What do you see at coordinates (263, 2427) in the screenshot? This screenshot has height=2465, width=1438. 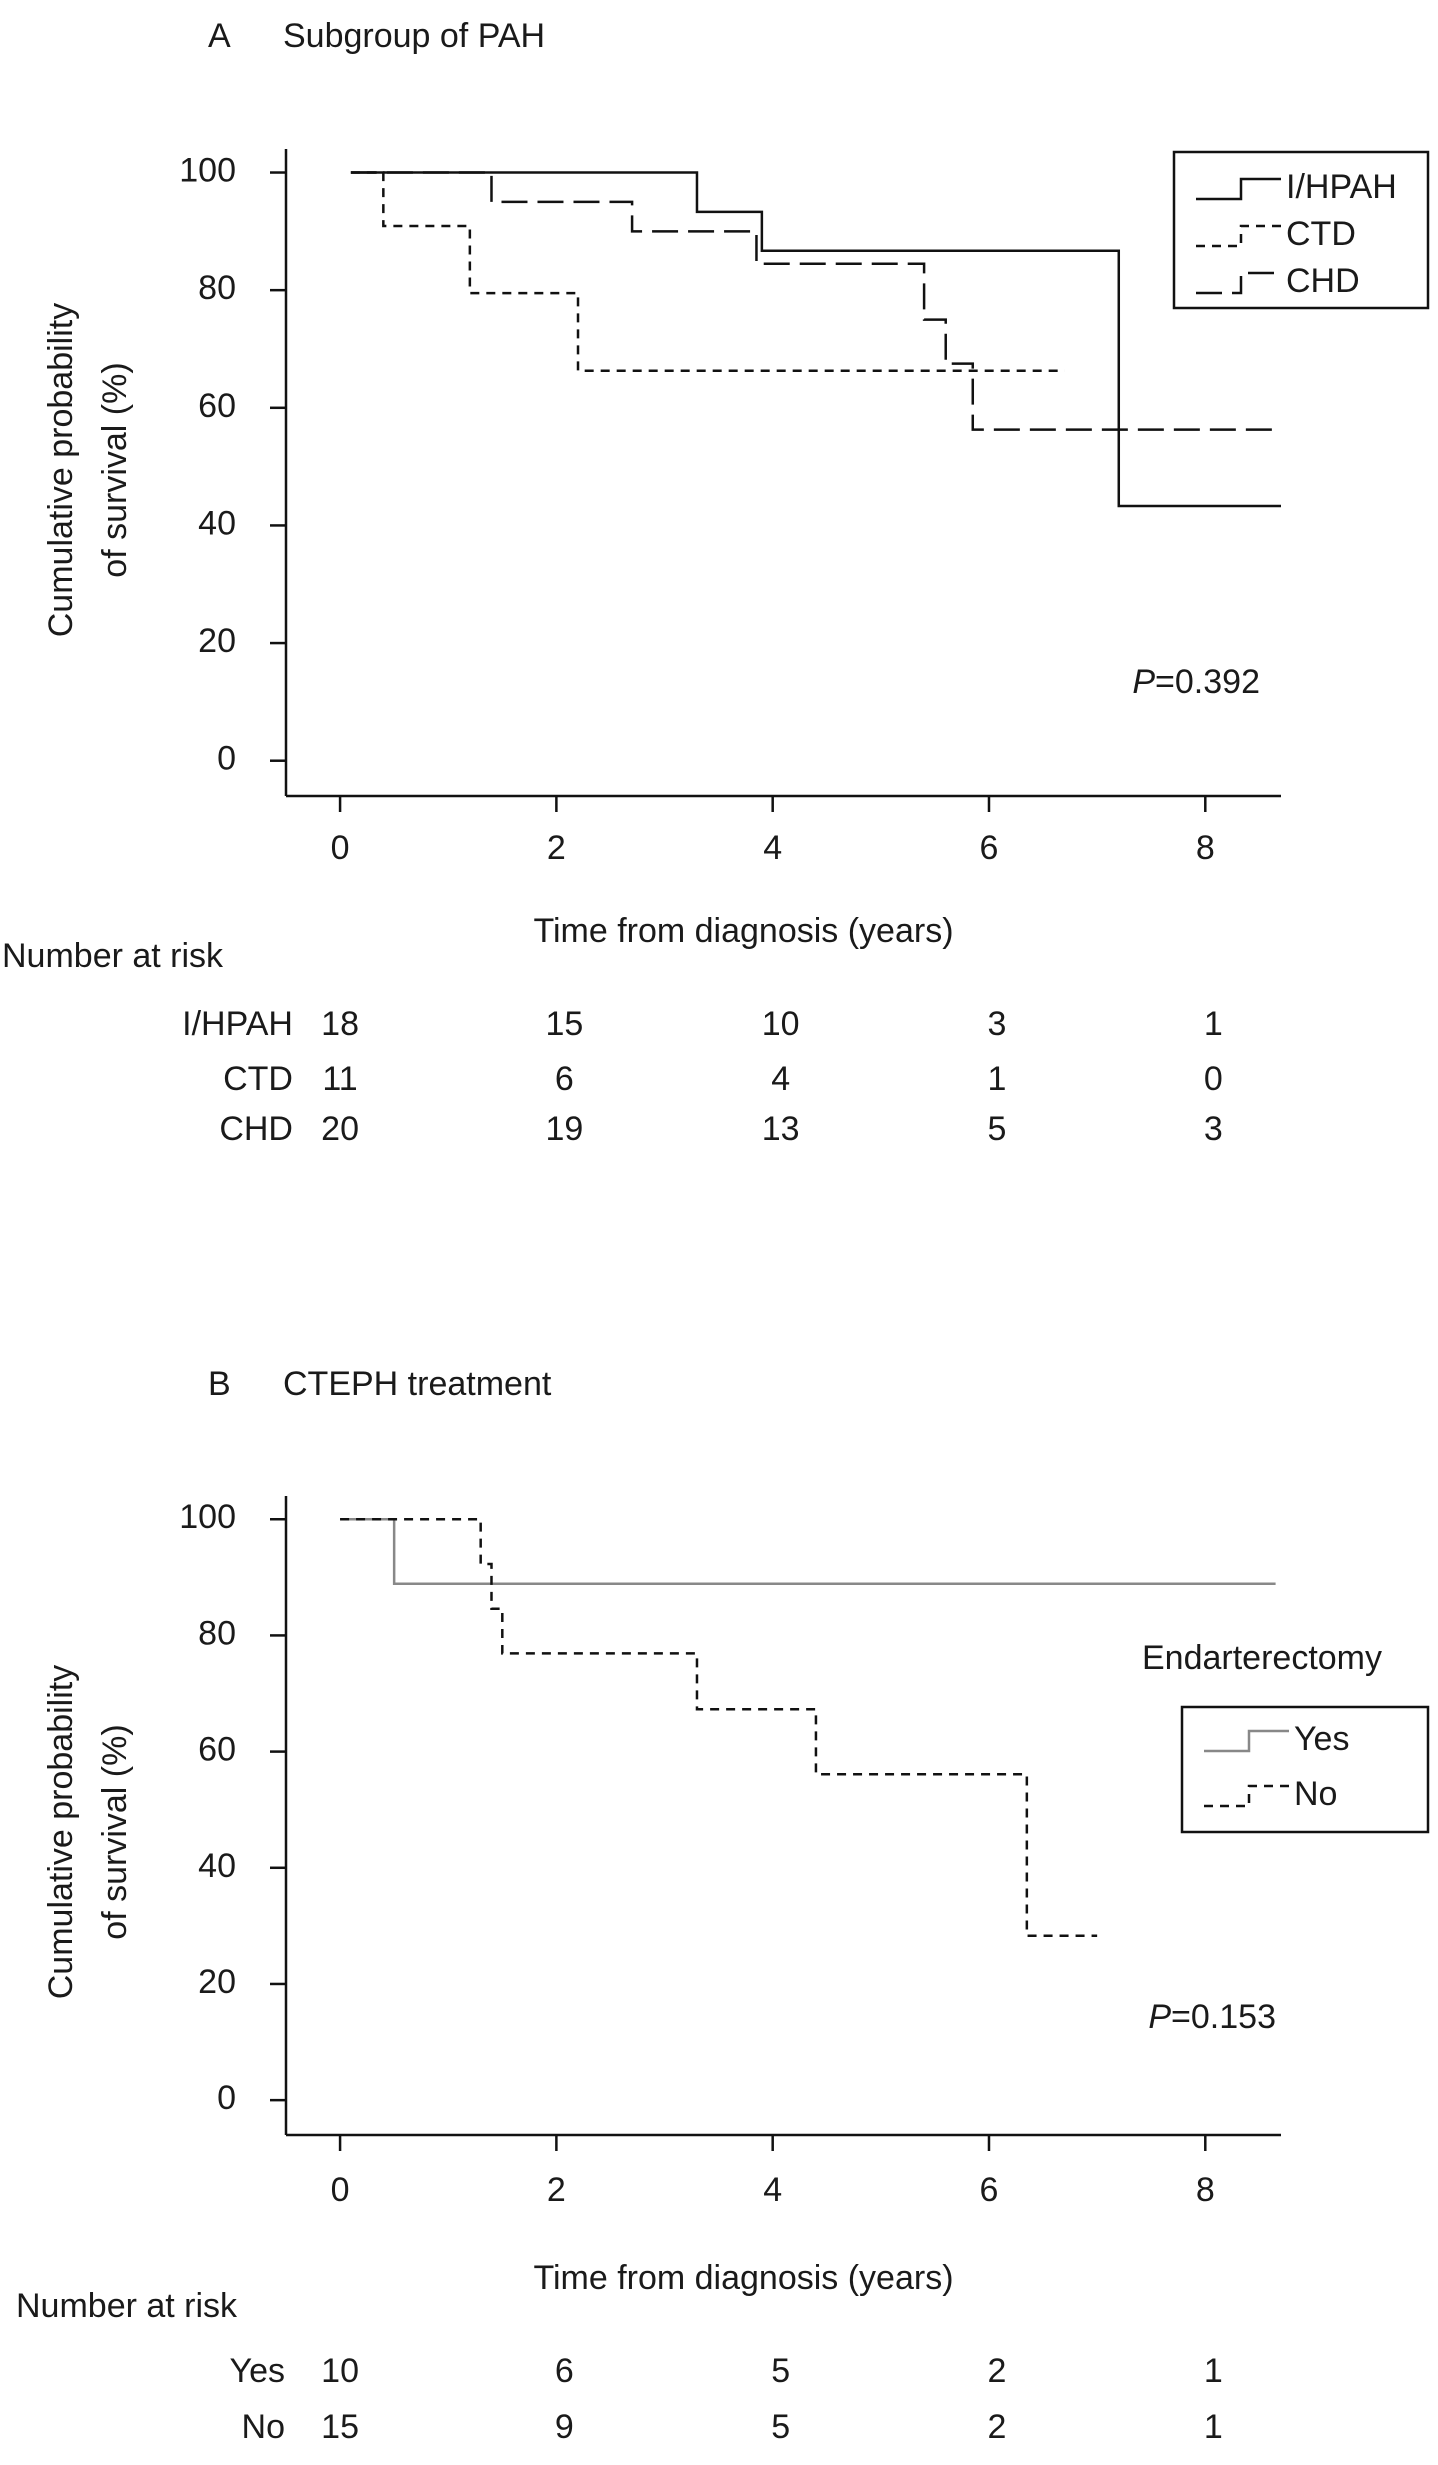 I see `risk-row-name: No` at bounding box center [263, 2427].